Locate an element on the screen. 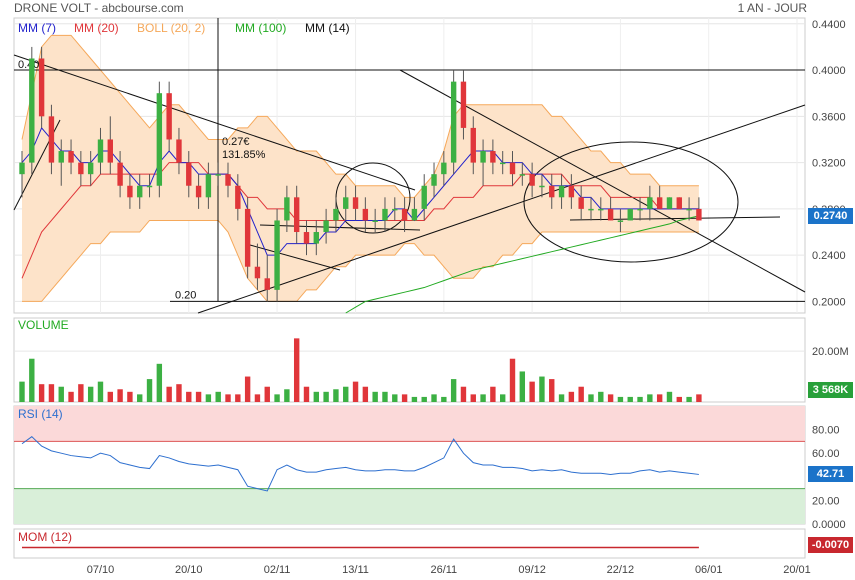 Image resolution: width=855 pixels, height=580 pixels. x-tick-label: 09/12 is located at coordinates (532, 570).